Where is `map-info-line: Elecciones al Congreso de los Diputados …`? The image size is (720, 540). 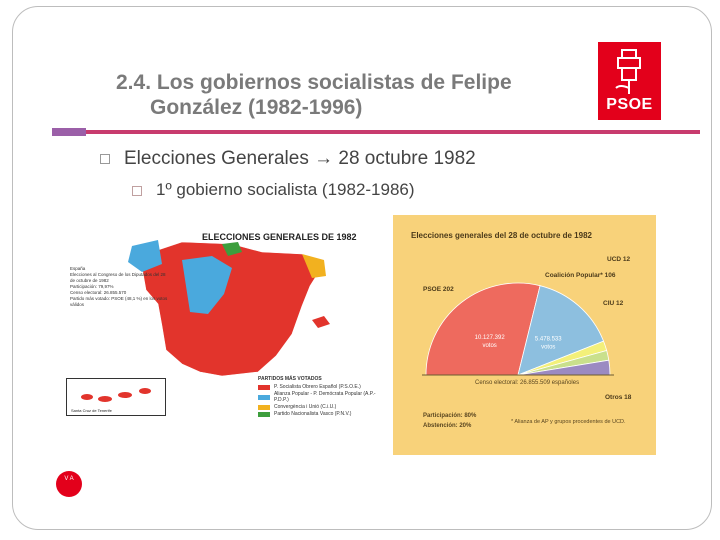
map-info-line: Elecciones al Congreso de los Diputados … is located at coordinates (118, 277).